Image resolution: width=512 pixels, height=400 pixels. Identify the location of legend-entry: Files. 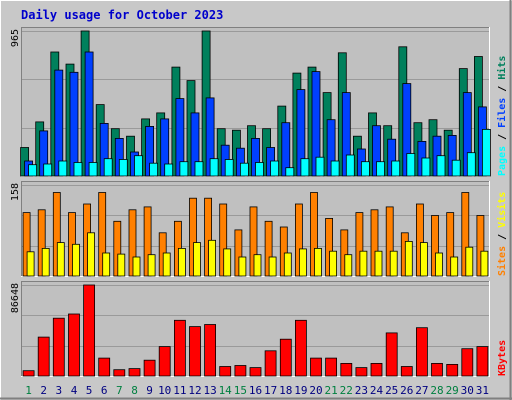
(502, 113).